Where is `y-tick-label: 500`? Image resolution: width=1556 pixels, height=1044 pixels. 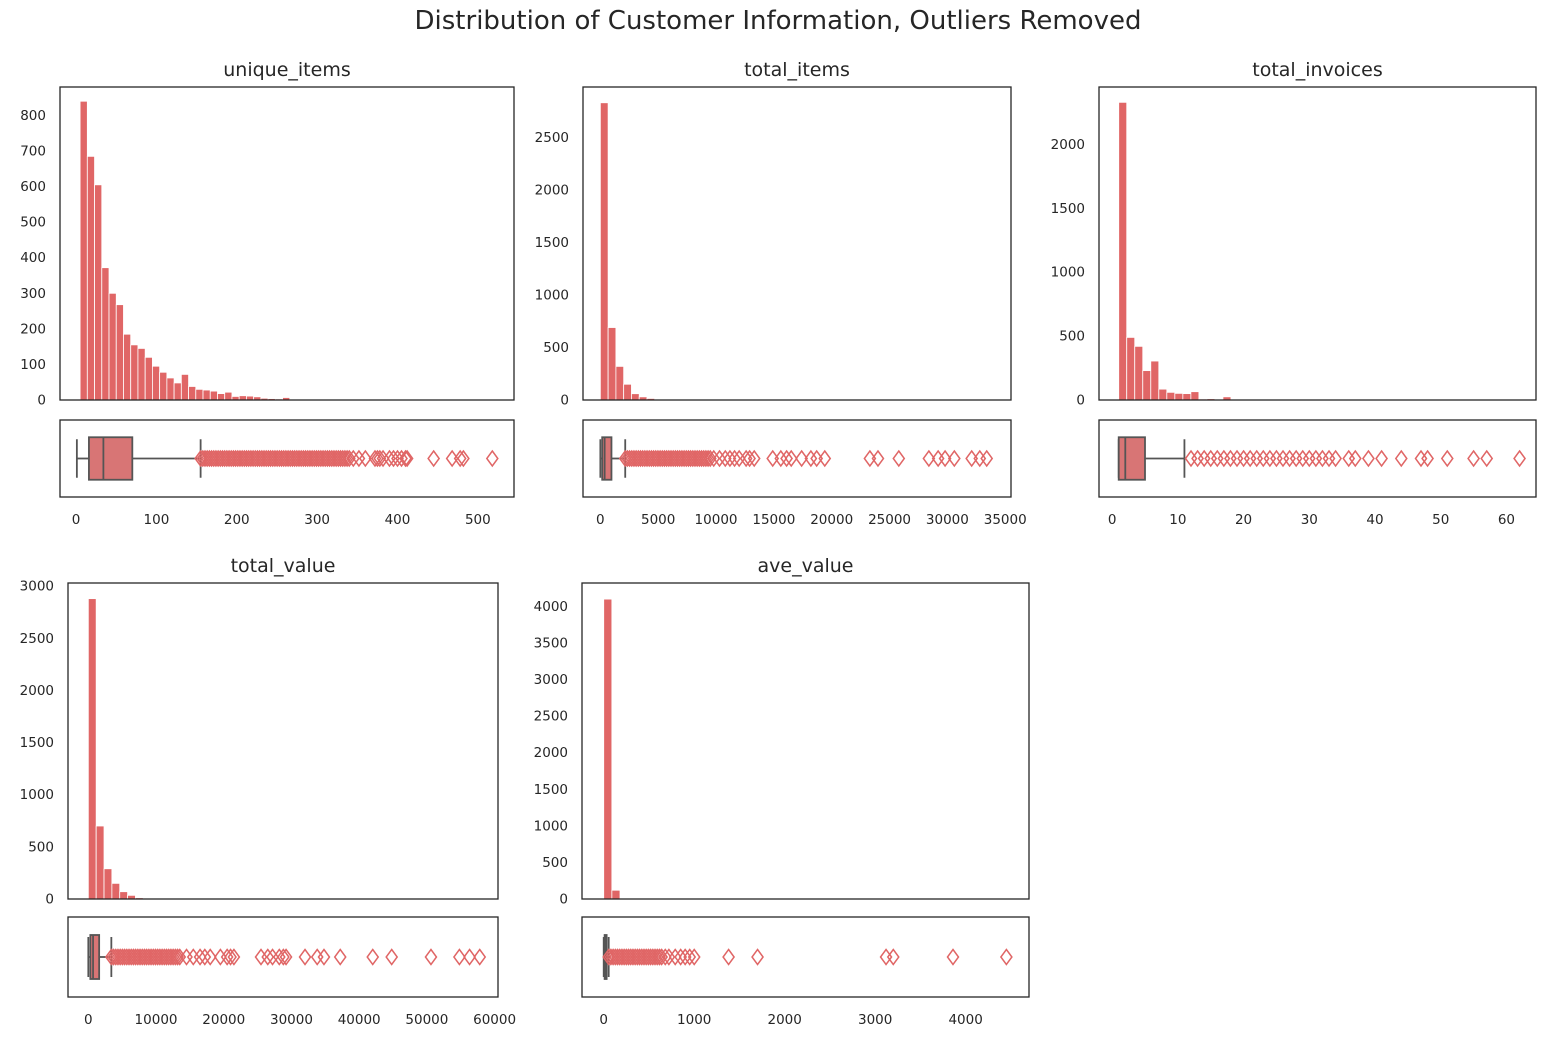 y-tick-label: 500 is located at coordinates (556, 348).